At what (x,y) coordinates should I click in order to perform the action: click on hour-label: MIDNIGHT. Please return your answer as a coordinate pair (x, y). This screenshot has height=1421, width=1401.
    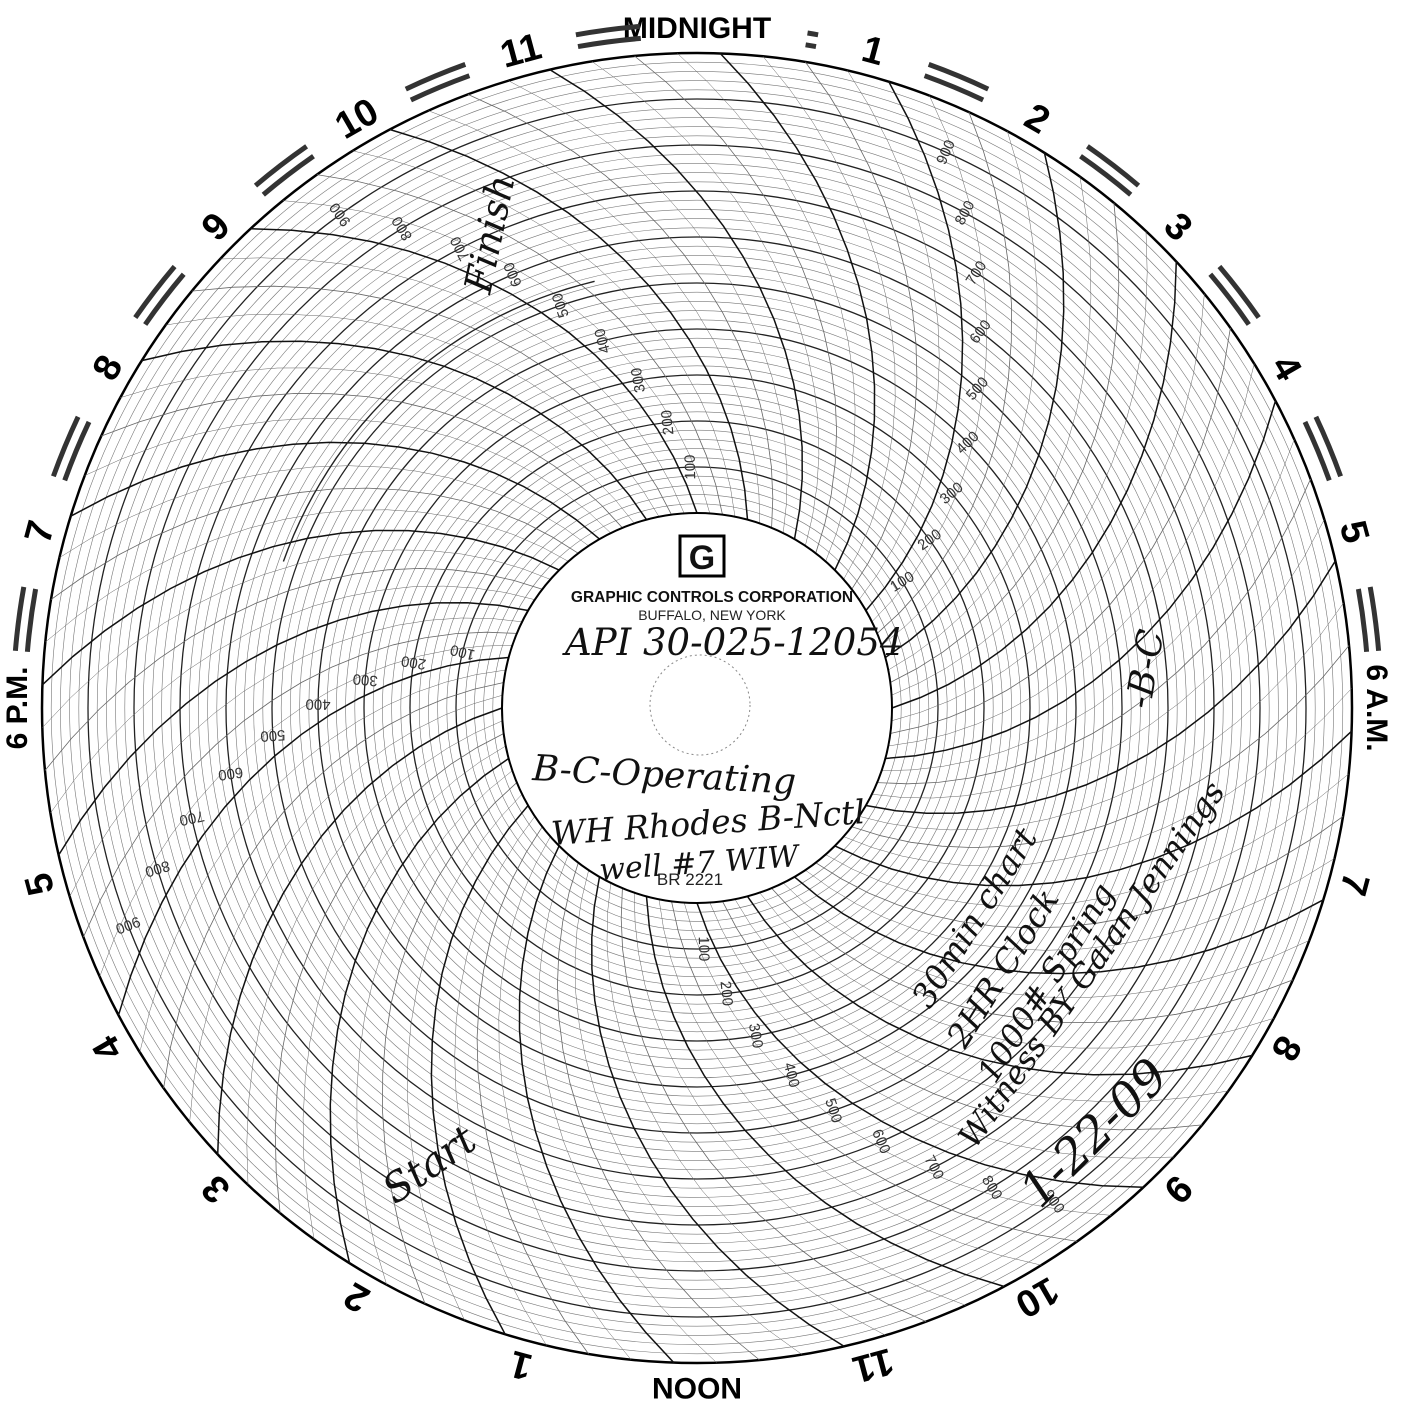
    Looking at the image, I should click on (697, 28).